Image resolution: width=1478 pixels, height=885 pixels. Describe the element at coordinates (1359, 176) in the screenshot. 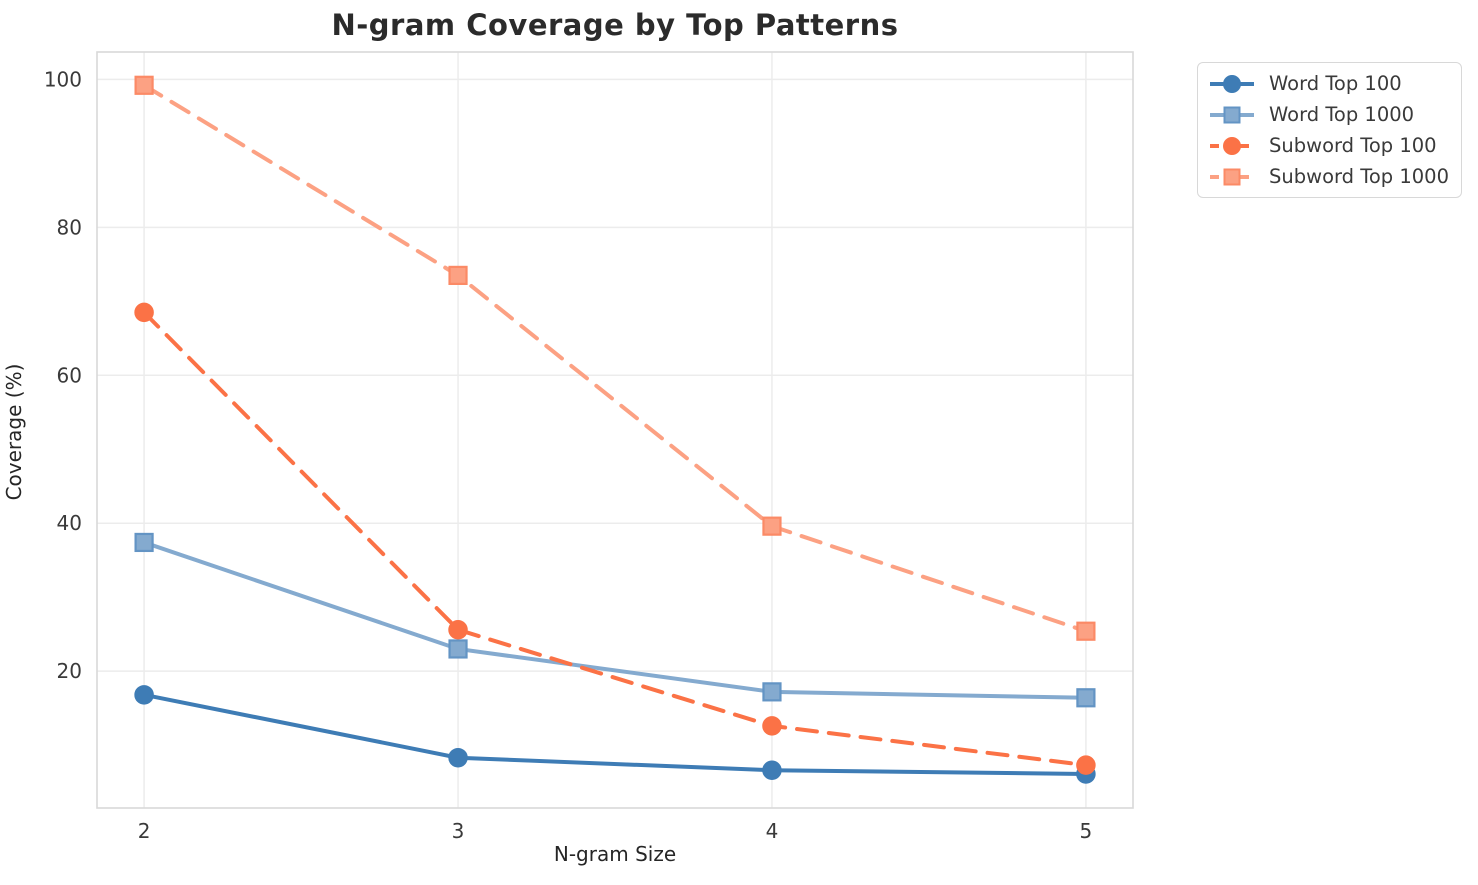

I see `legend-label: Subword Top 1000` at that location.